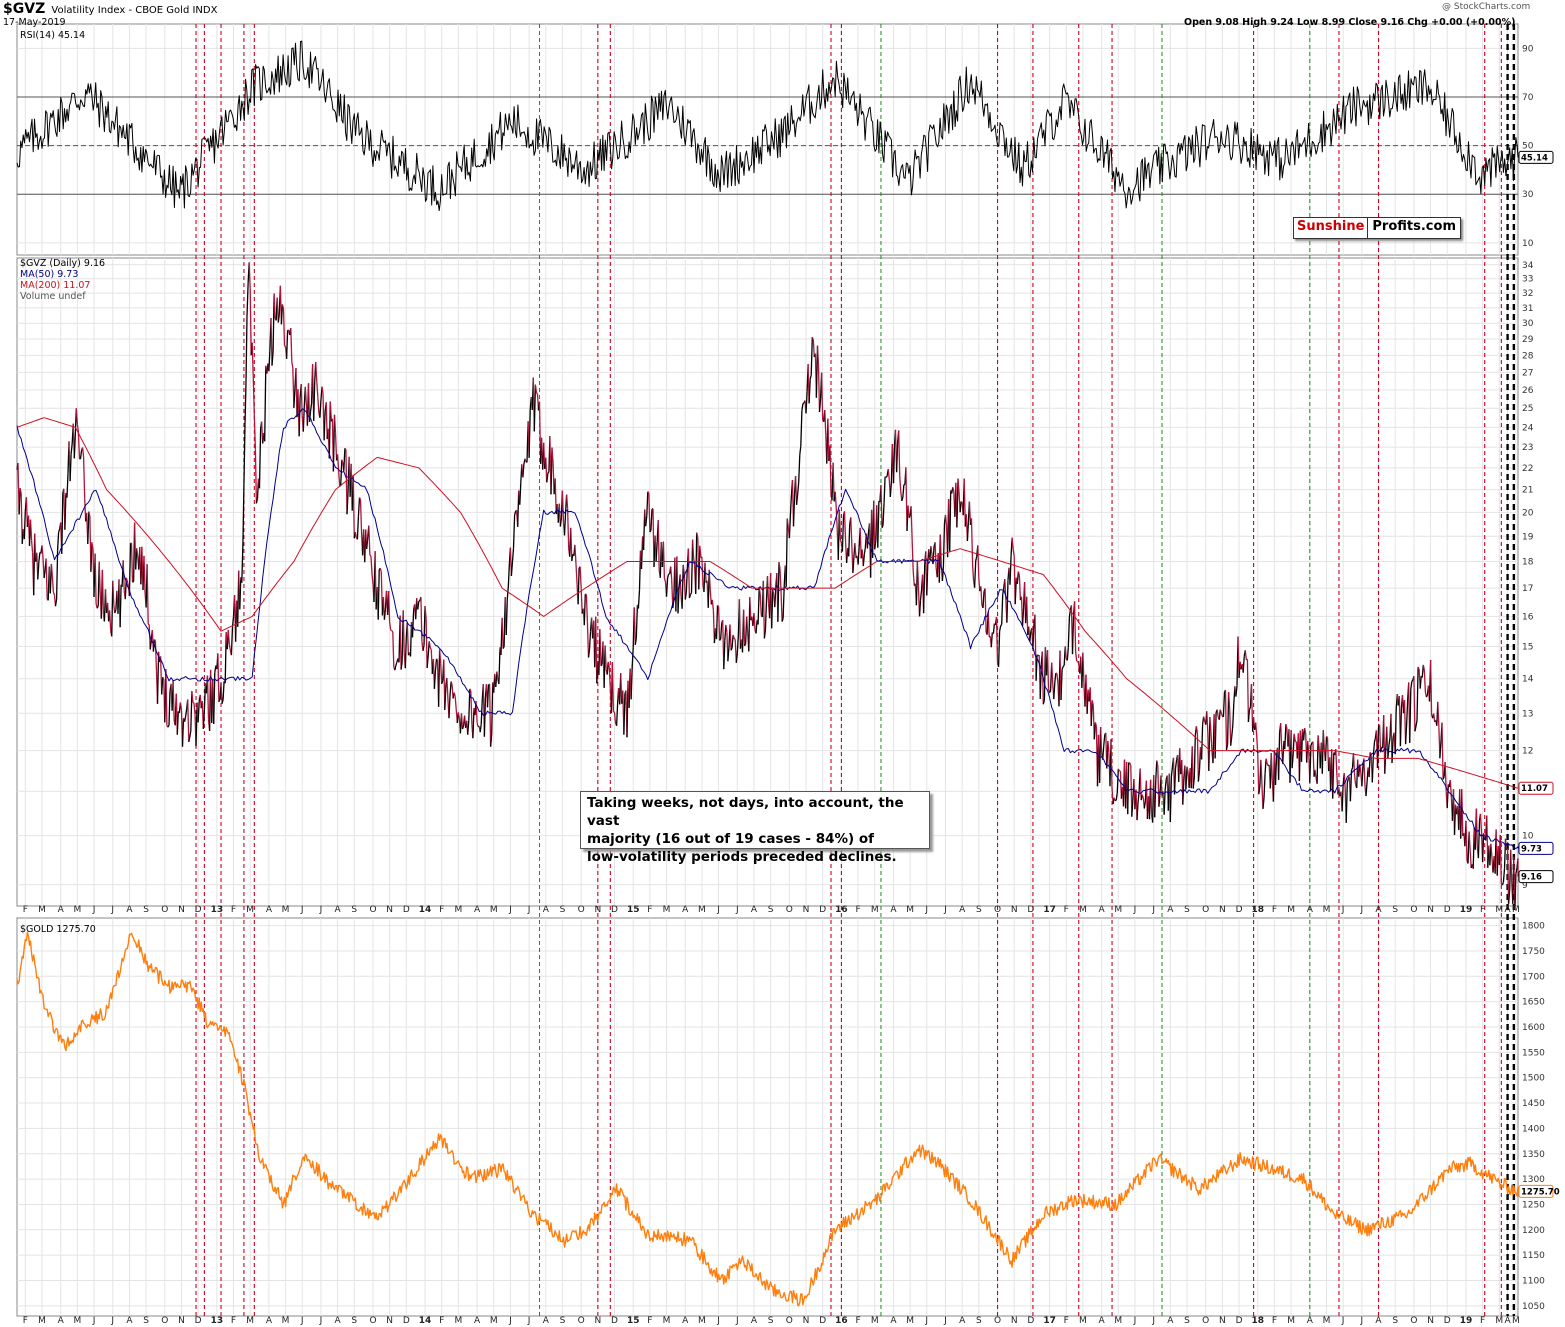 The height and width of the screenshot is (1327, 1565). I want to click on source-label: @ StockCharts.com, so click(1486, 7).